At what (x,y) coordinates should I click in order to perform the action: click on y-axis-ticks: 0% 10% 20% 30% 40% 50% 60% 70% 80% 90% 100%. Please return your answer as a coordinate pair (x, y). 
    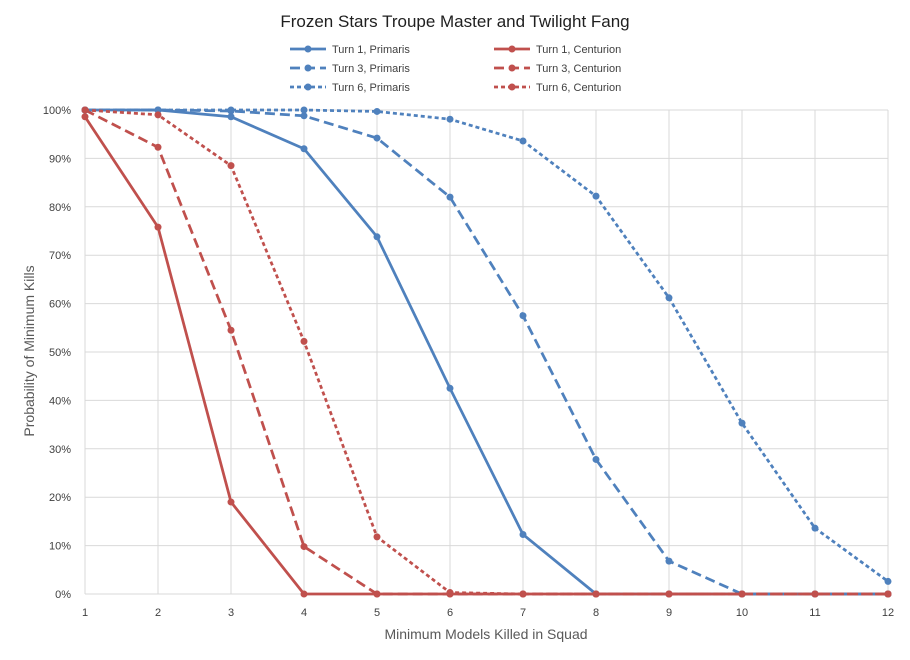
    Looking at the image, I should click on (57, 353).